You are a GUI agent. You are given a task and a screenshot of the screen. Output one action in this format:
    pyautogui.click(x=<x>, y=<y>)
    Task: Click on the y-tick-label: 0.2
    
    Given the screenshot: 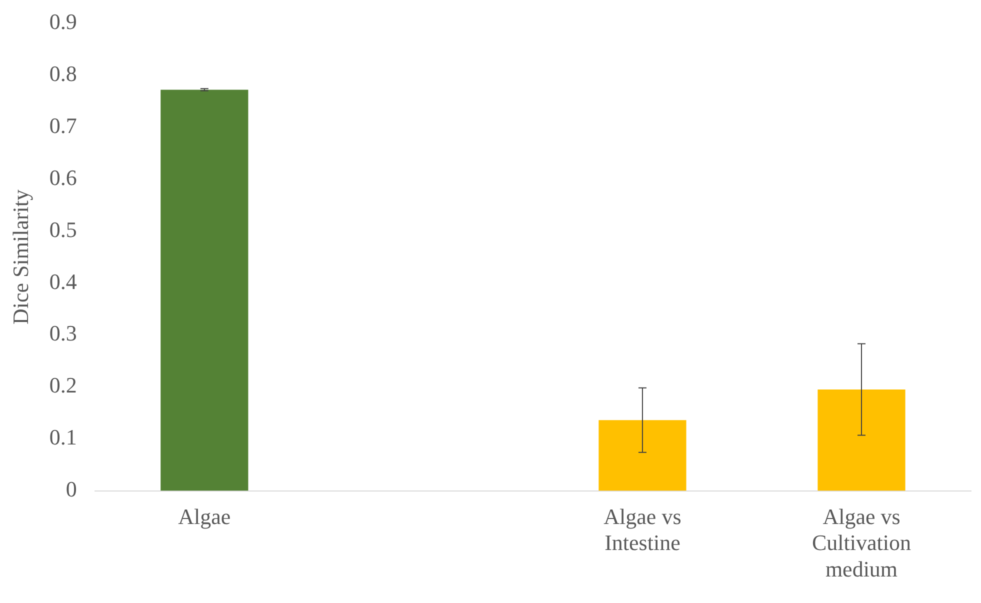 What is the action you would take?
    pyautogui.click(x=63, y=385)
    